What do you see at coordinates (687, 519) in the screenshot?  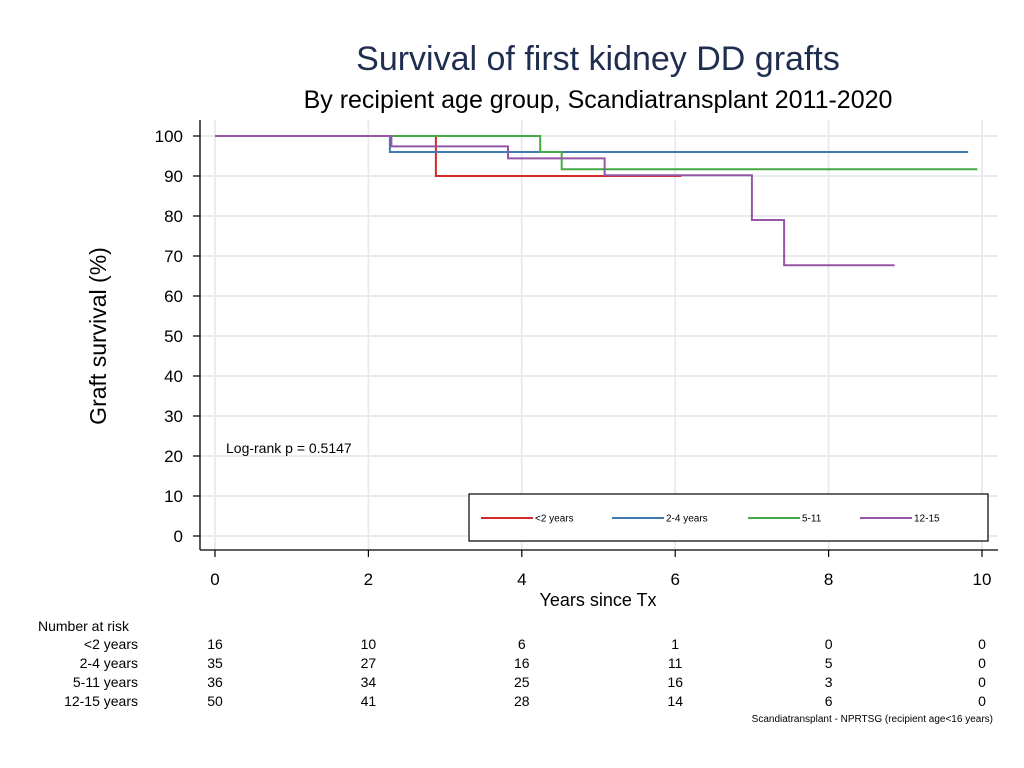 I see `legend-label-2: 2-4 years` at bounding box center [687, 519].